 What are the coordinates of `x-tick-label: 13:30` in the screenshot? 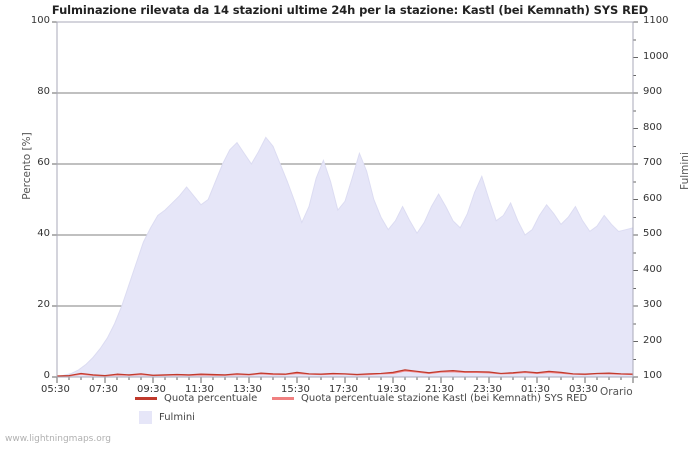 It's located at (247, 389).